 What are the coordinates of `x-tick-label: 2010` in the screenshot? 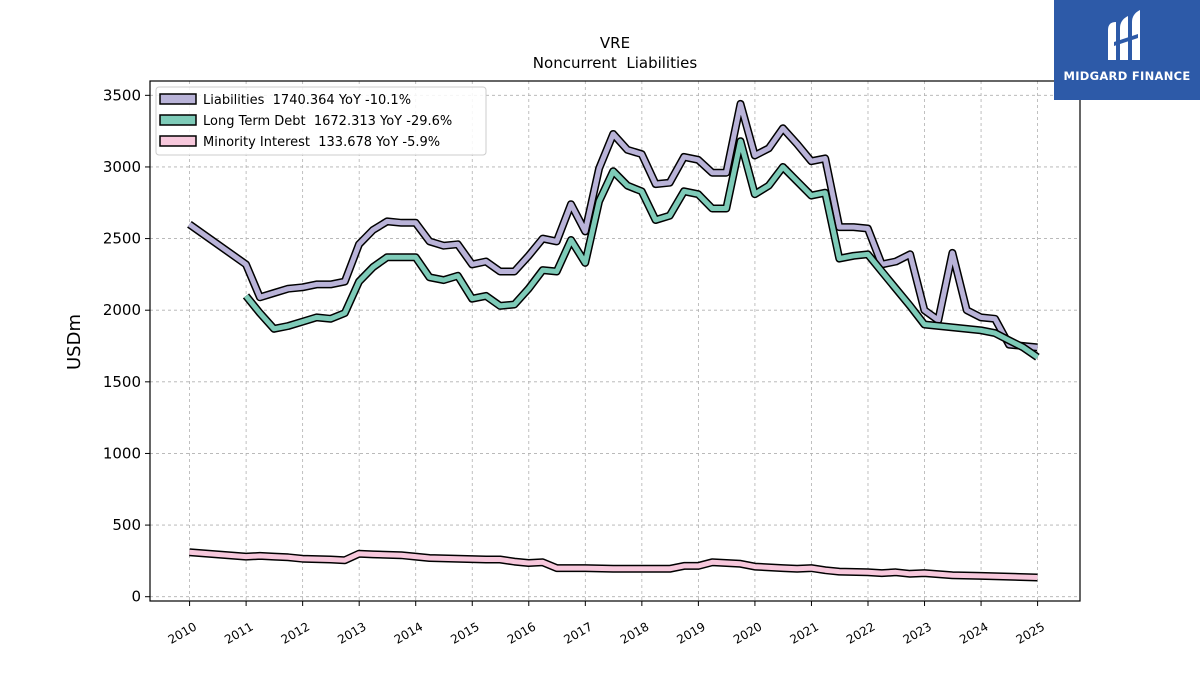 It's located at (182, 632).